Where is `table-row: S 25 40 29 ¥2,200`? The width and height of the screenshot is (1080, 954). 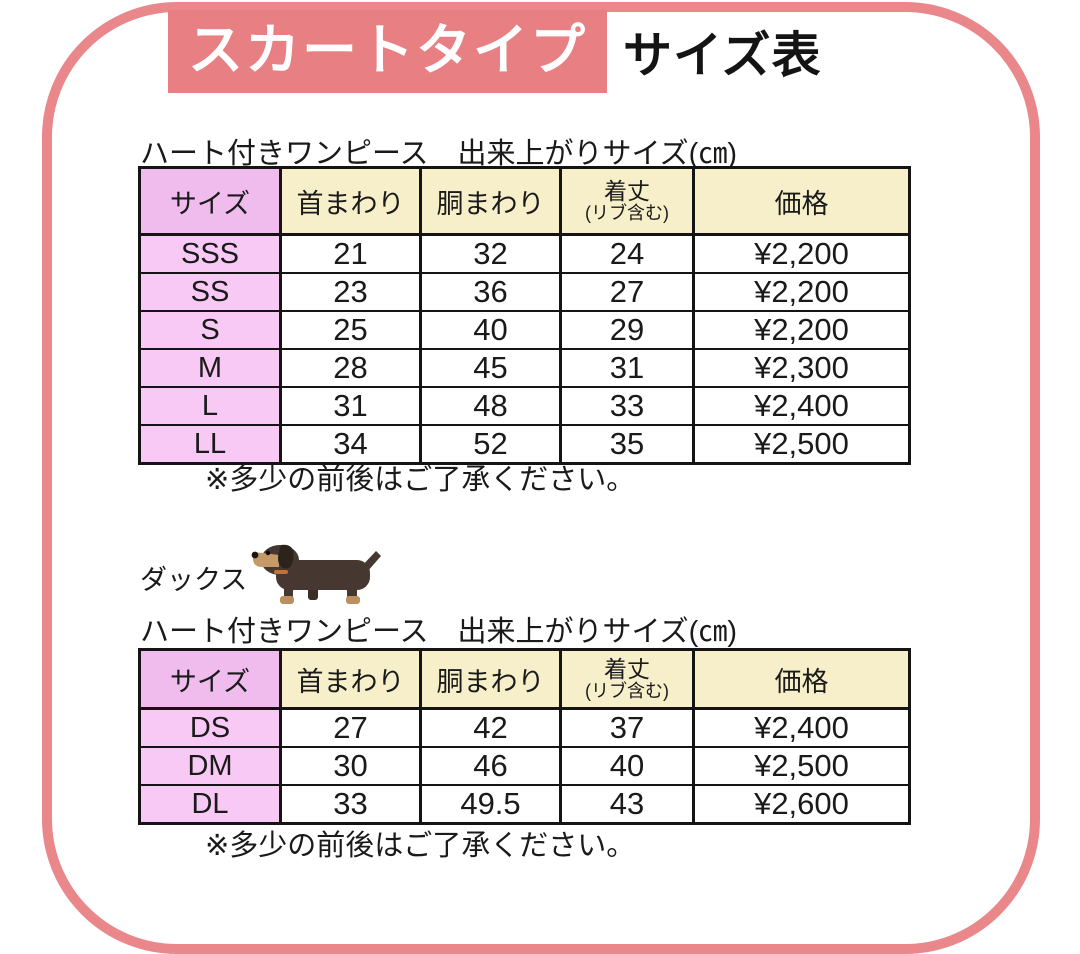
table-row: S 25 40 29 ¥2,200 is located at coordinates (524, 330).